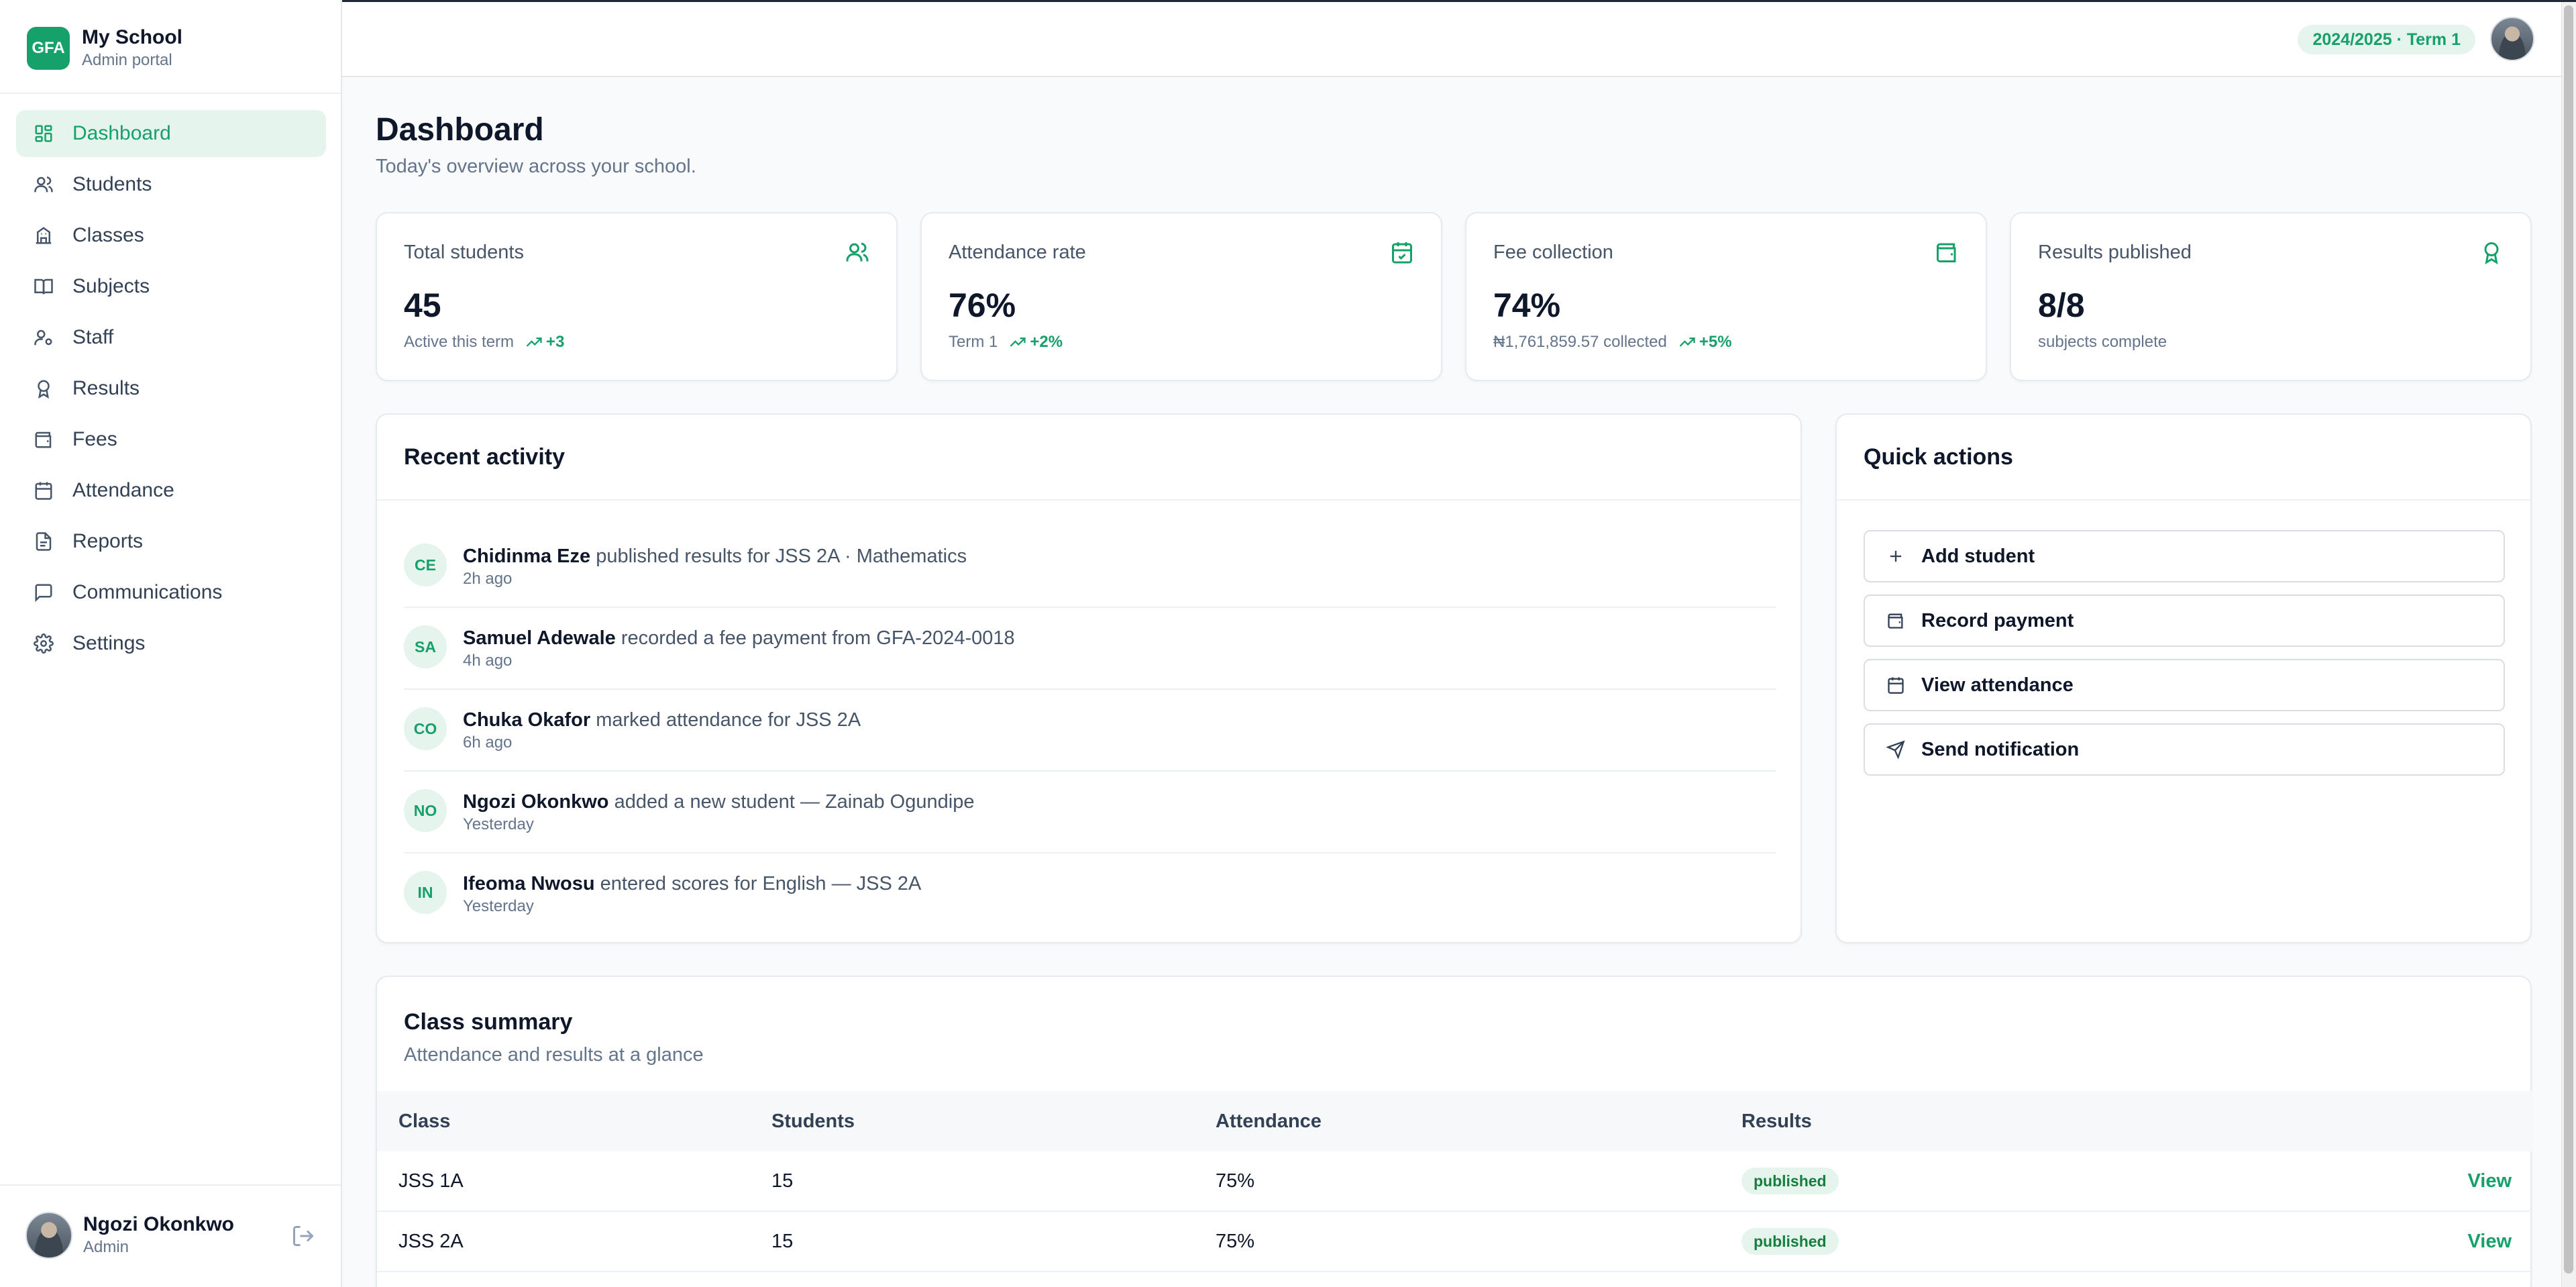 The image size is (2576, 1287). Describe the element at coordinates (93, 337) in the screenshot. I see `sidebar-item-label: Staff` at that location.